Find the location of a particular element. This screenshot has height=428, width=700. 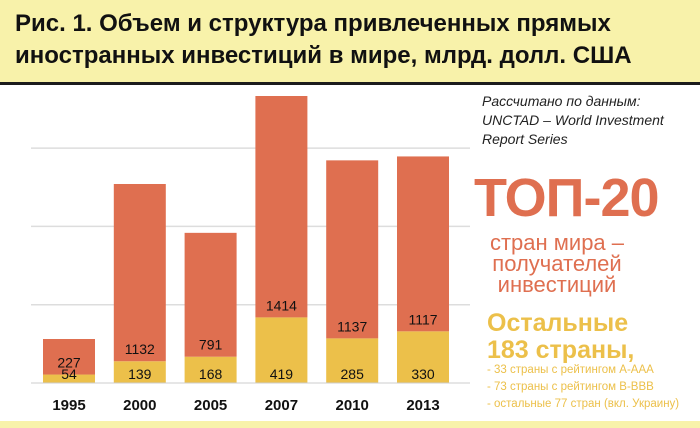

legend-note: - остальные 77 стран (вкл. Украину) is located at coordinates (583, 404).